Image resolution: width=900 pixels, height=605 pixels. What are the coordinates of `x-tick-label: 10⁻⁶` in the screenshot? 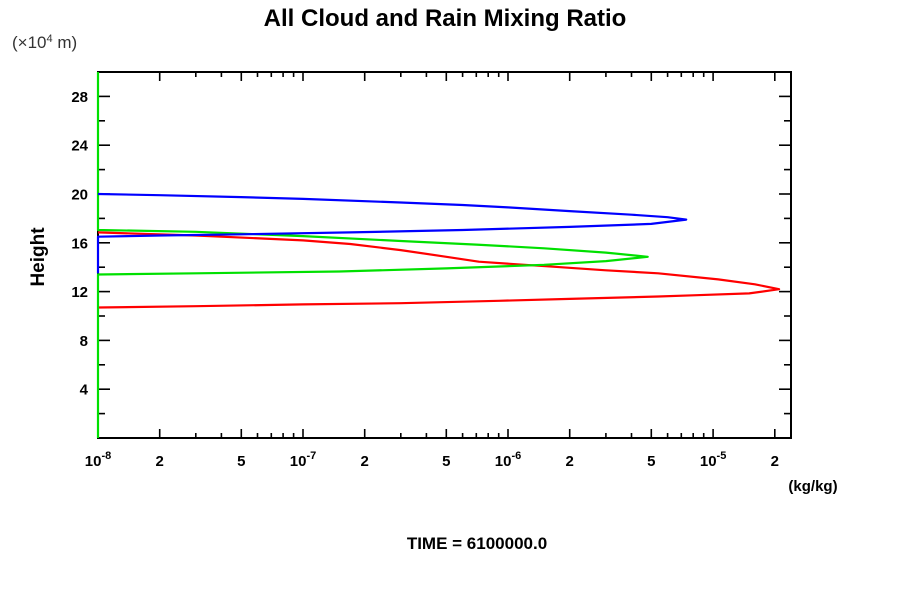 It's located at (508, 460).